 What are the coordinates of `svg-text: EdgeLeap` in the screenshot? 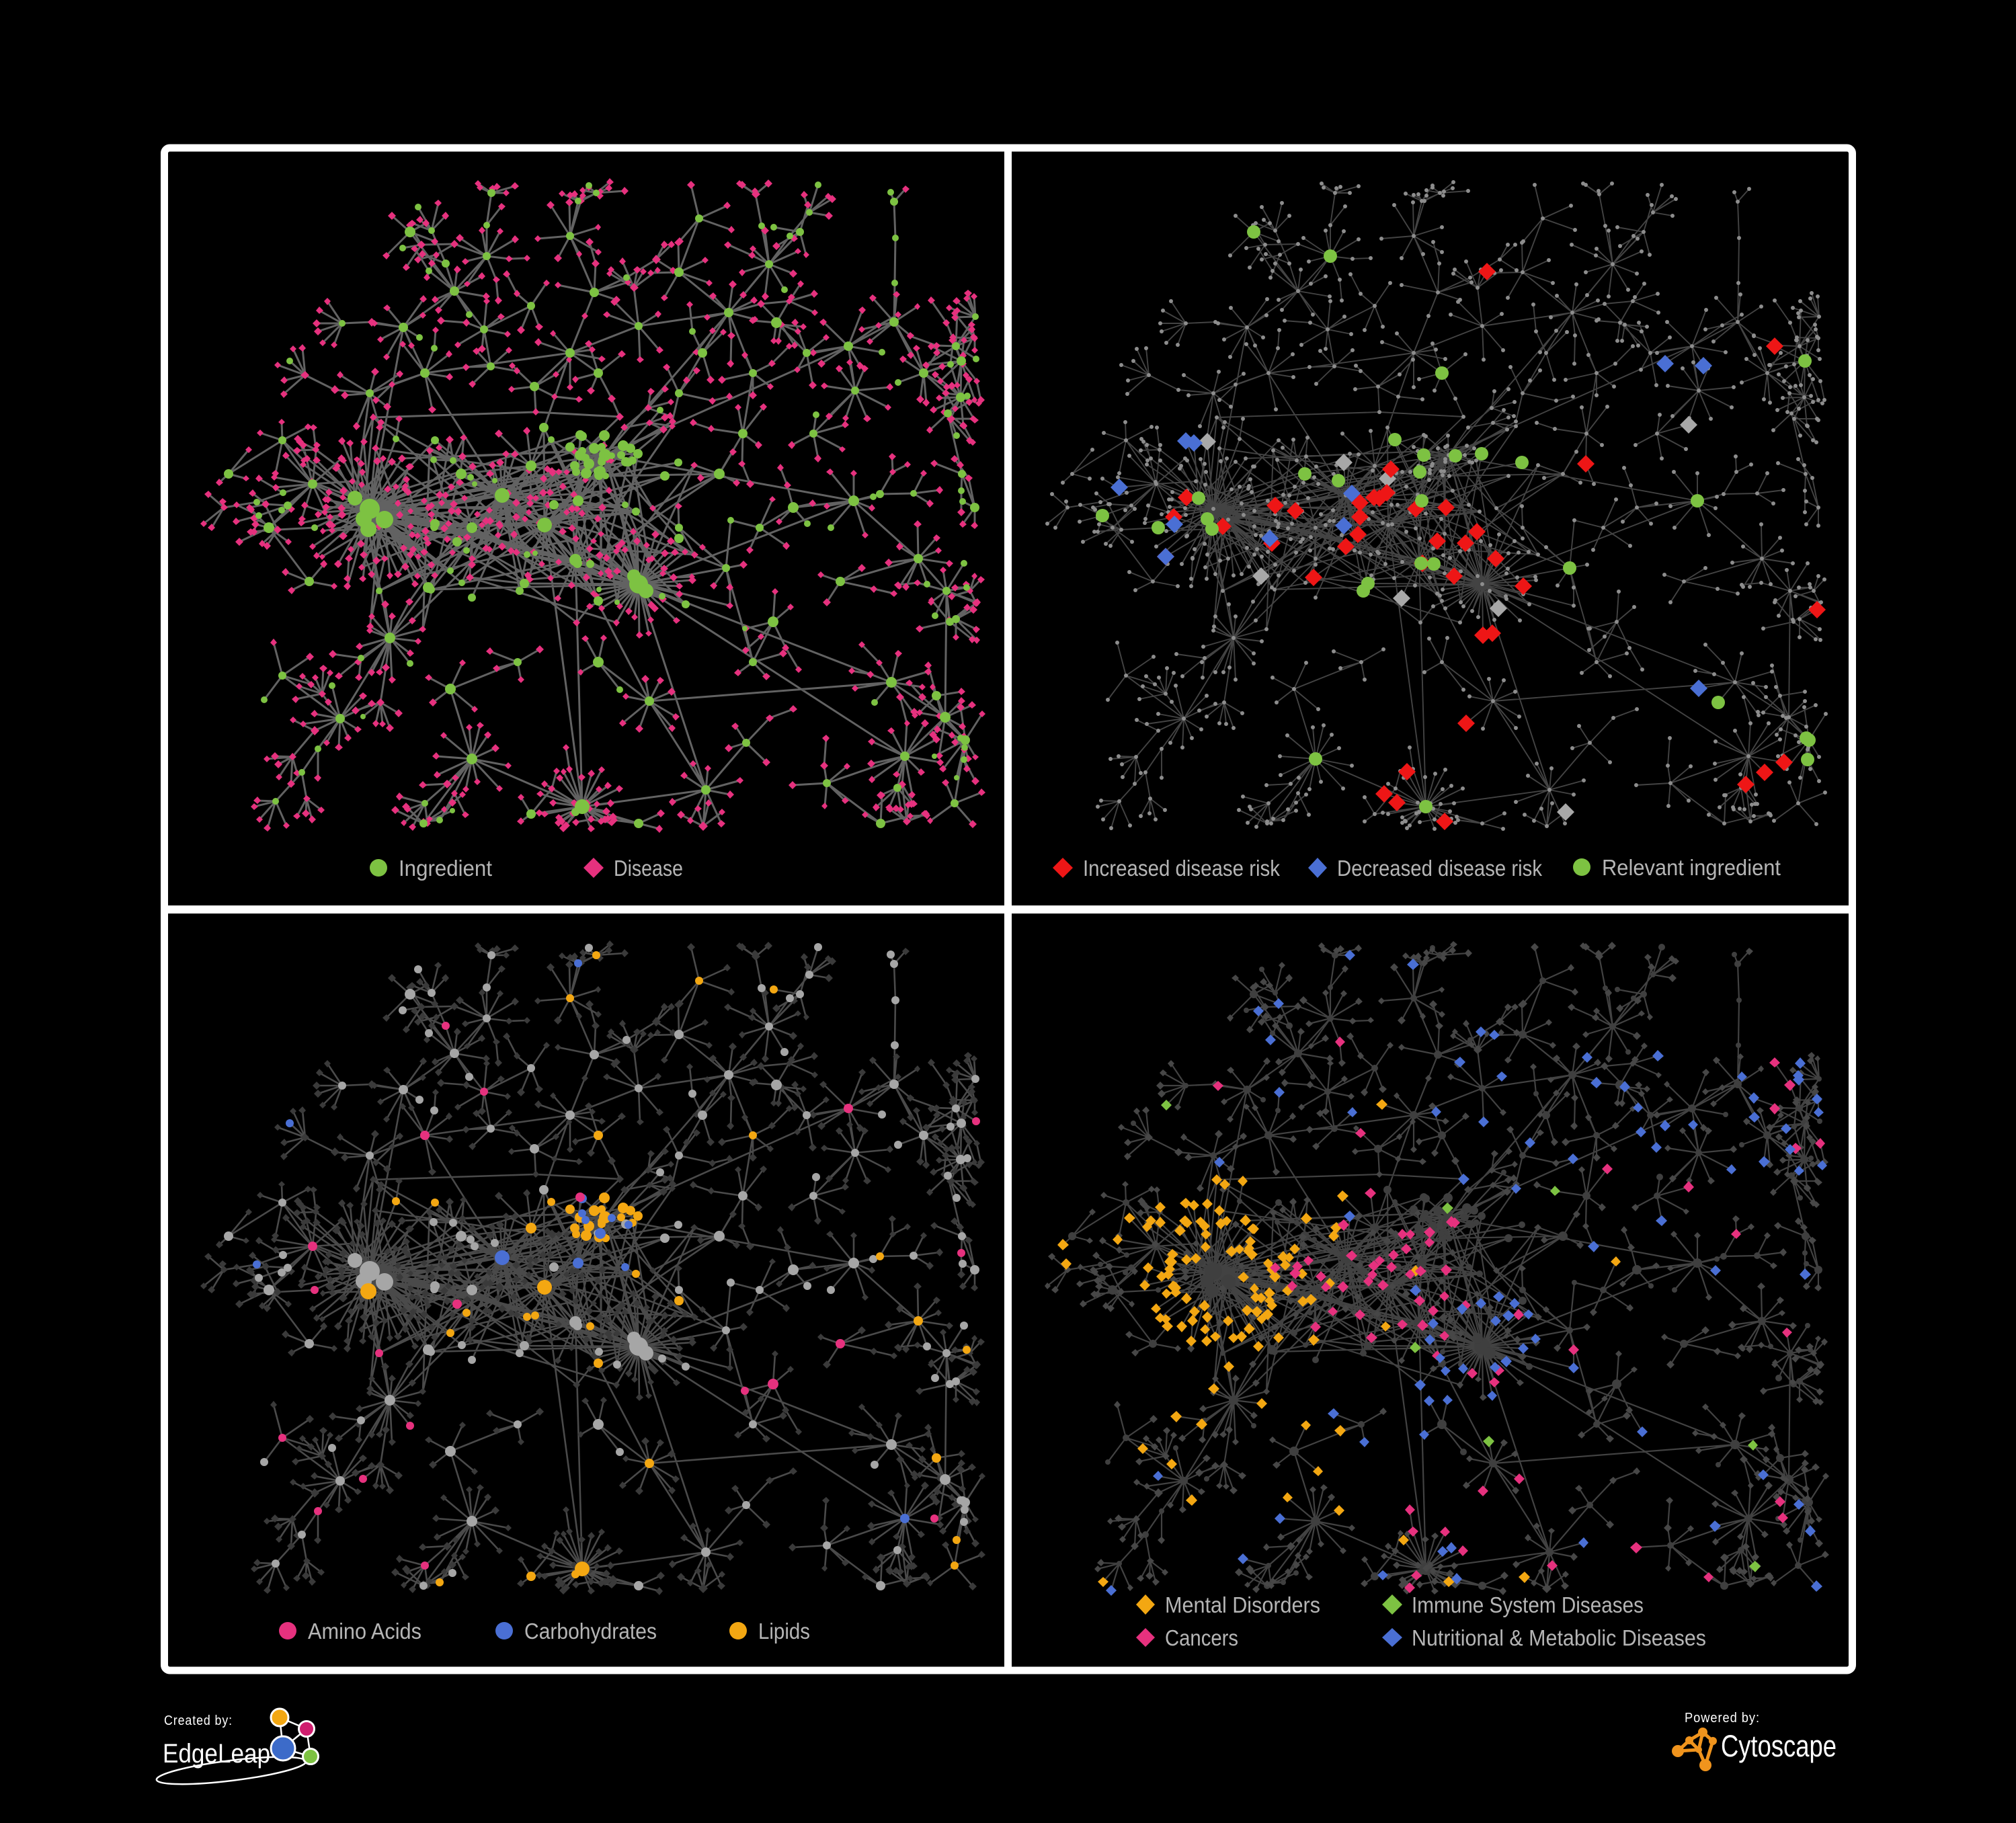 It's located at (216, 1754).